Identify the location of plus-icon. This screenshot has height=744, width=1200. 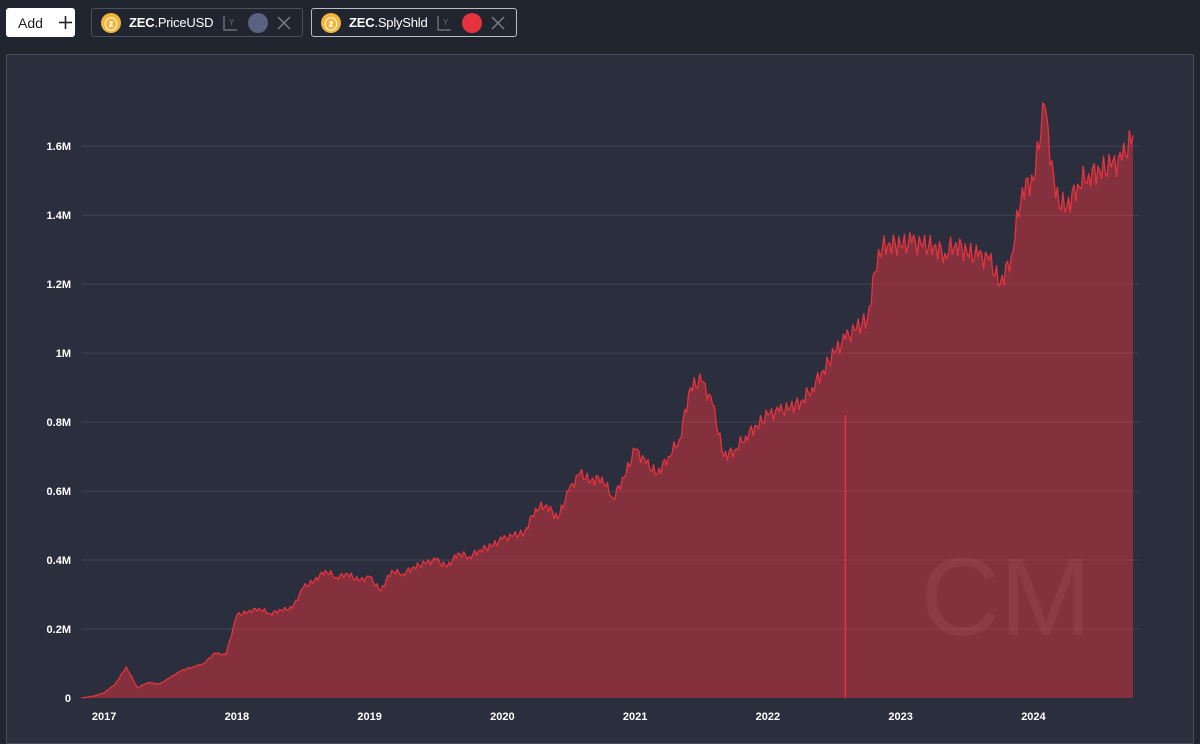
(65, 22).